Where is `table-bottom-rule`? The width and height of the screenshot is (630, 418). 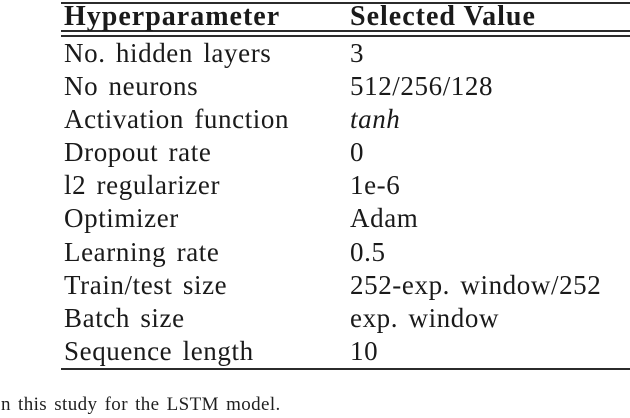 table-bottom-rule is located at coordinates (345, 369).